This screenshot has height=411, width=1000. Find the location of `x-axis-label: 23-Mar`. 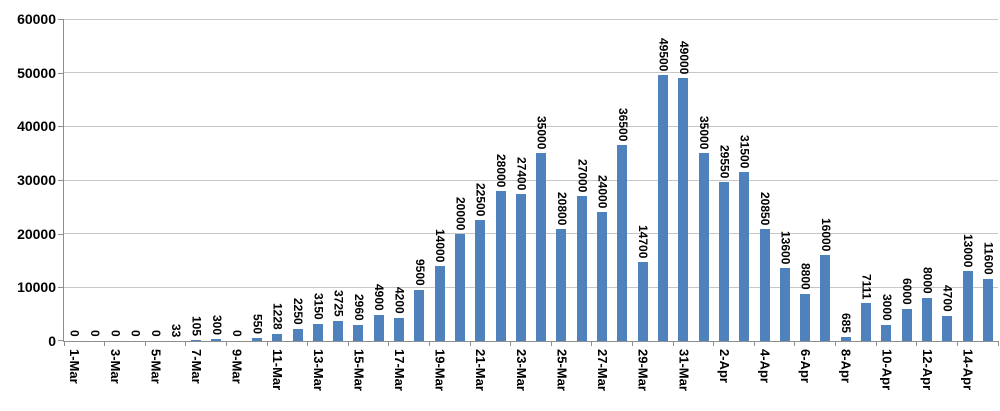

x-axis-label: 23-Mar is located at coordinates (521, 370).